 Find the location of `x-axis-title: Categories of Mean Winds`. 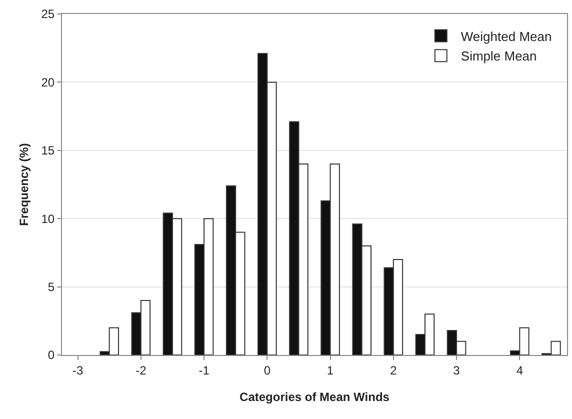

x-axis-title: Categories of Mean Winds is located at coordinates (315, 397).